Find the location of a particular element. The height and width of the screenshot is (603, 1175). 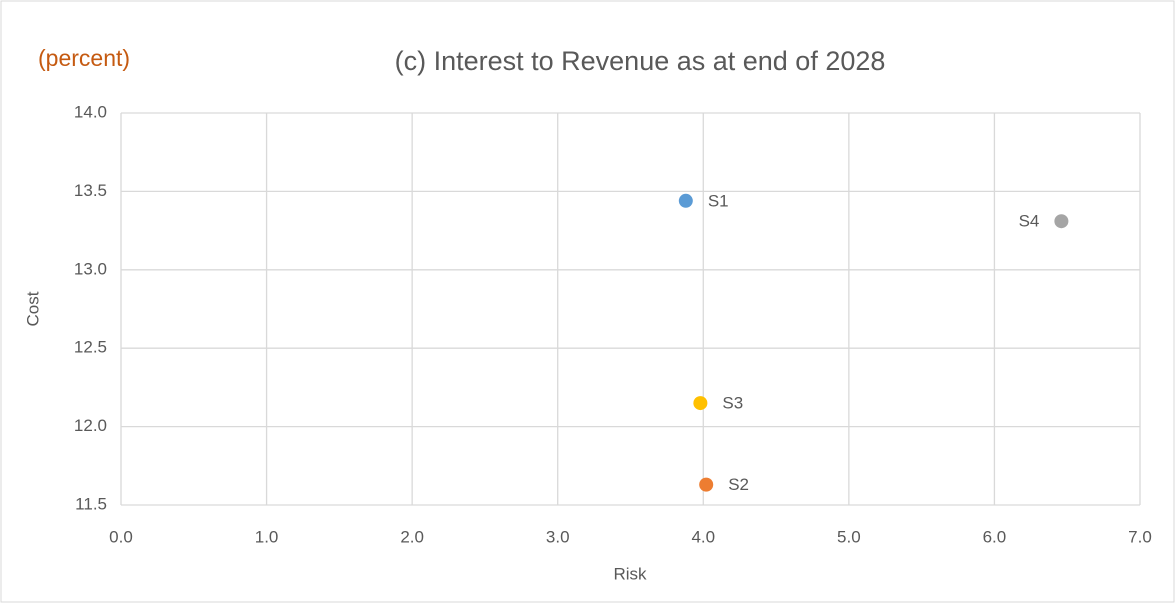

y-tick-label: 13.0 is located at coordinates (90, 268).